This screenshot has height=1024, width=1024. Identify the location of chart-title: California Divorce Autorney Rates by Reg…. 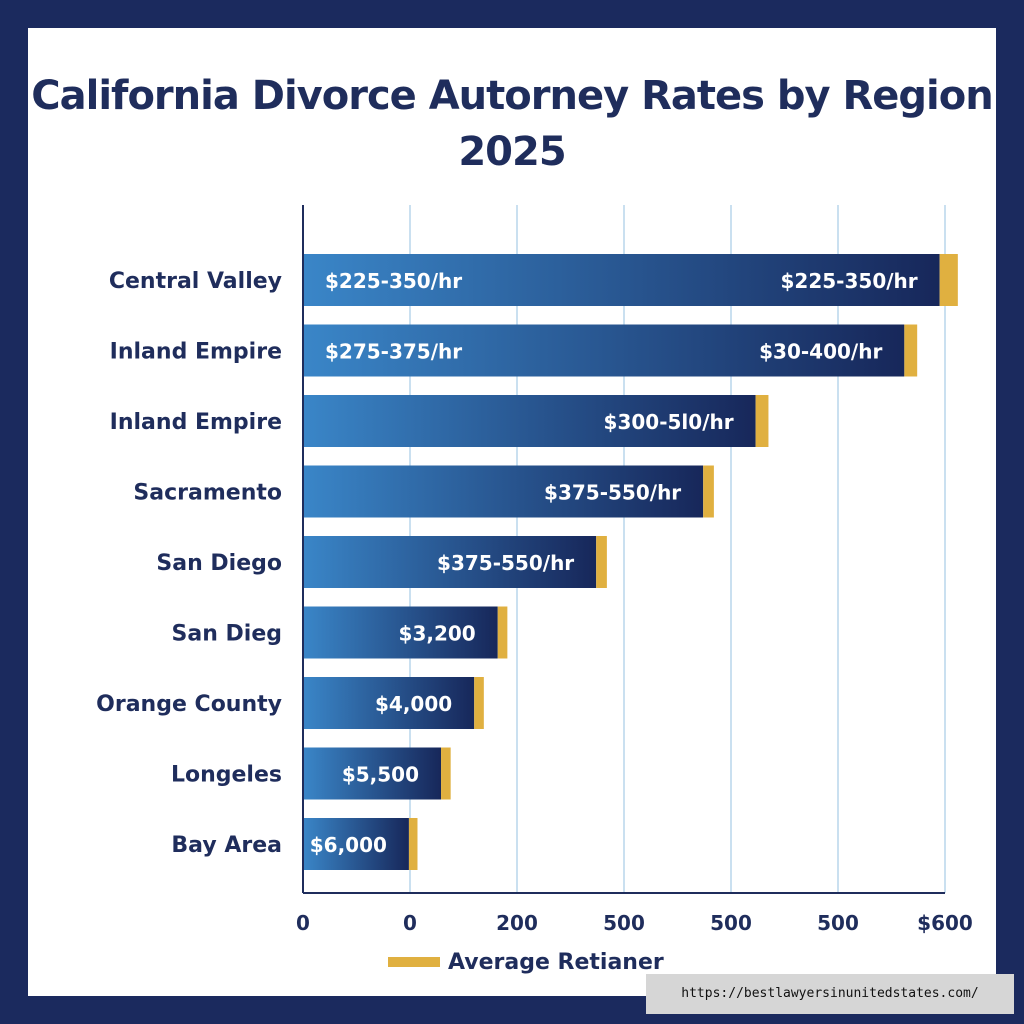
(512, 124).